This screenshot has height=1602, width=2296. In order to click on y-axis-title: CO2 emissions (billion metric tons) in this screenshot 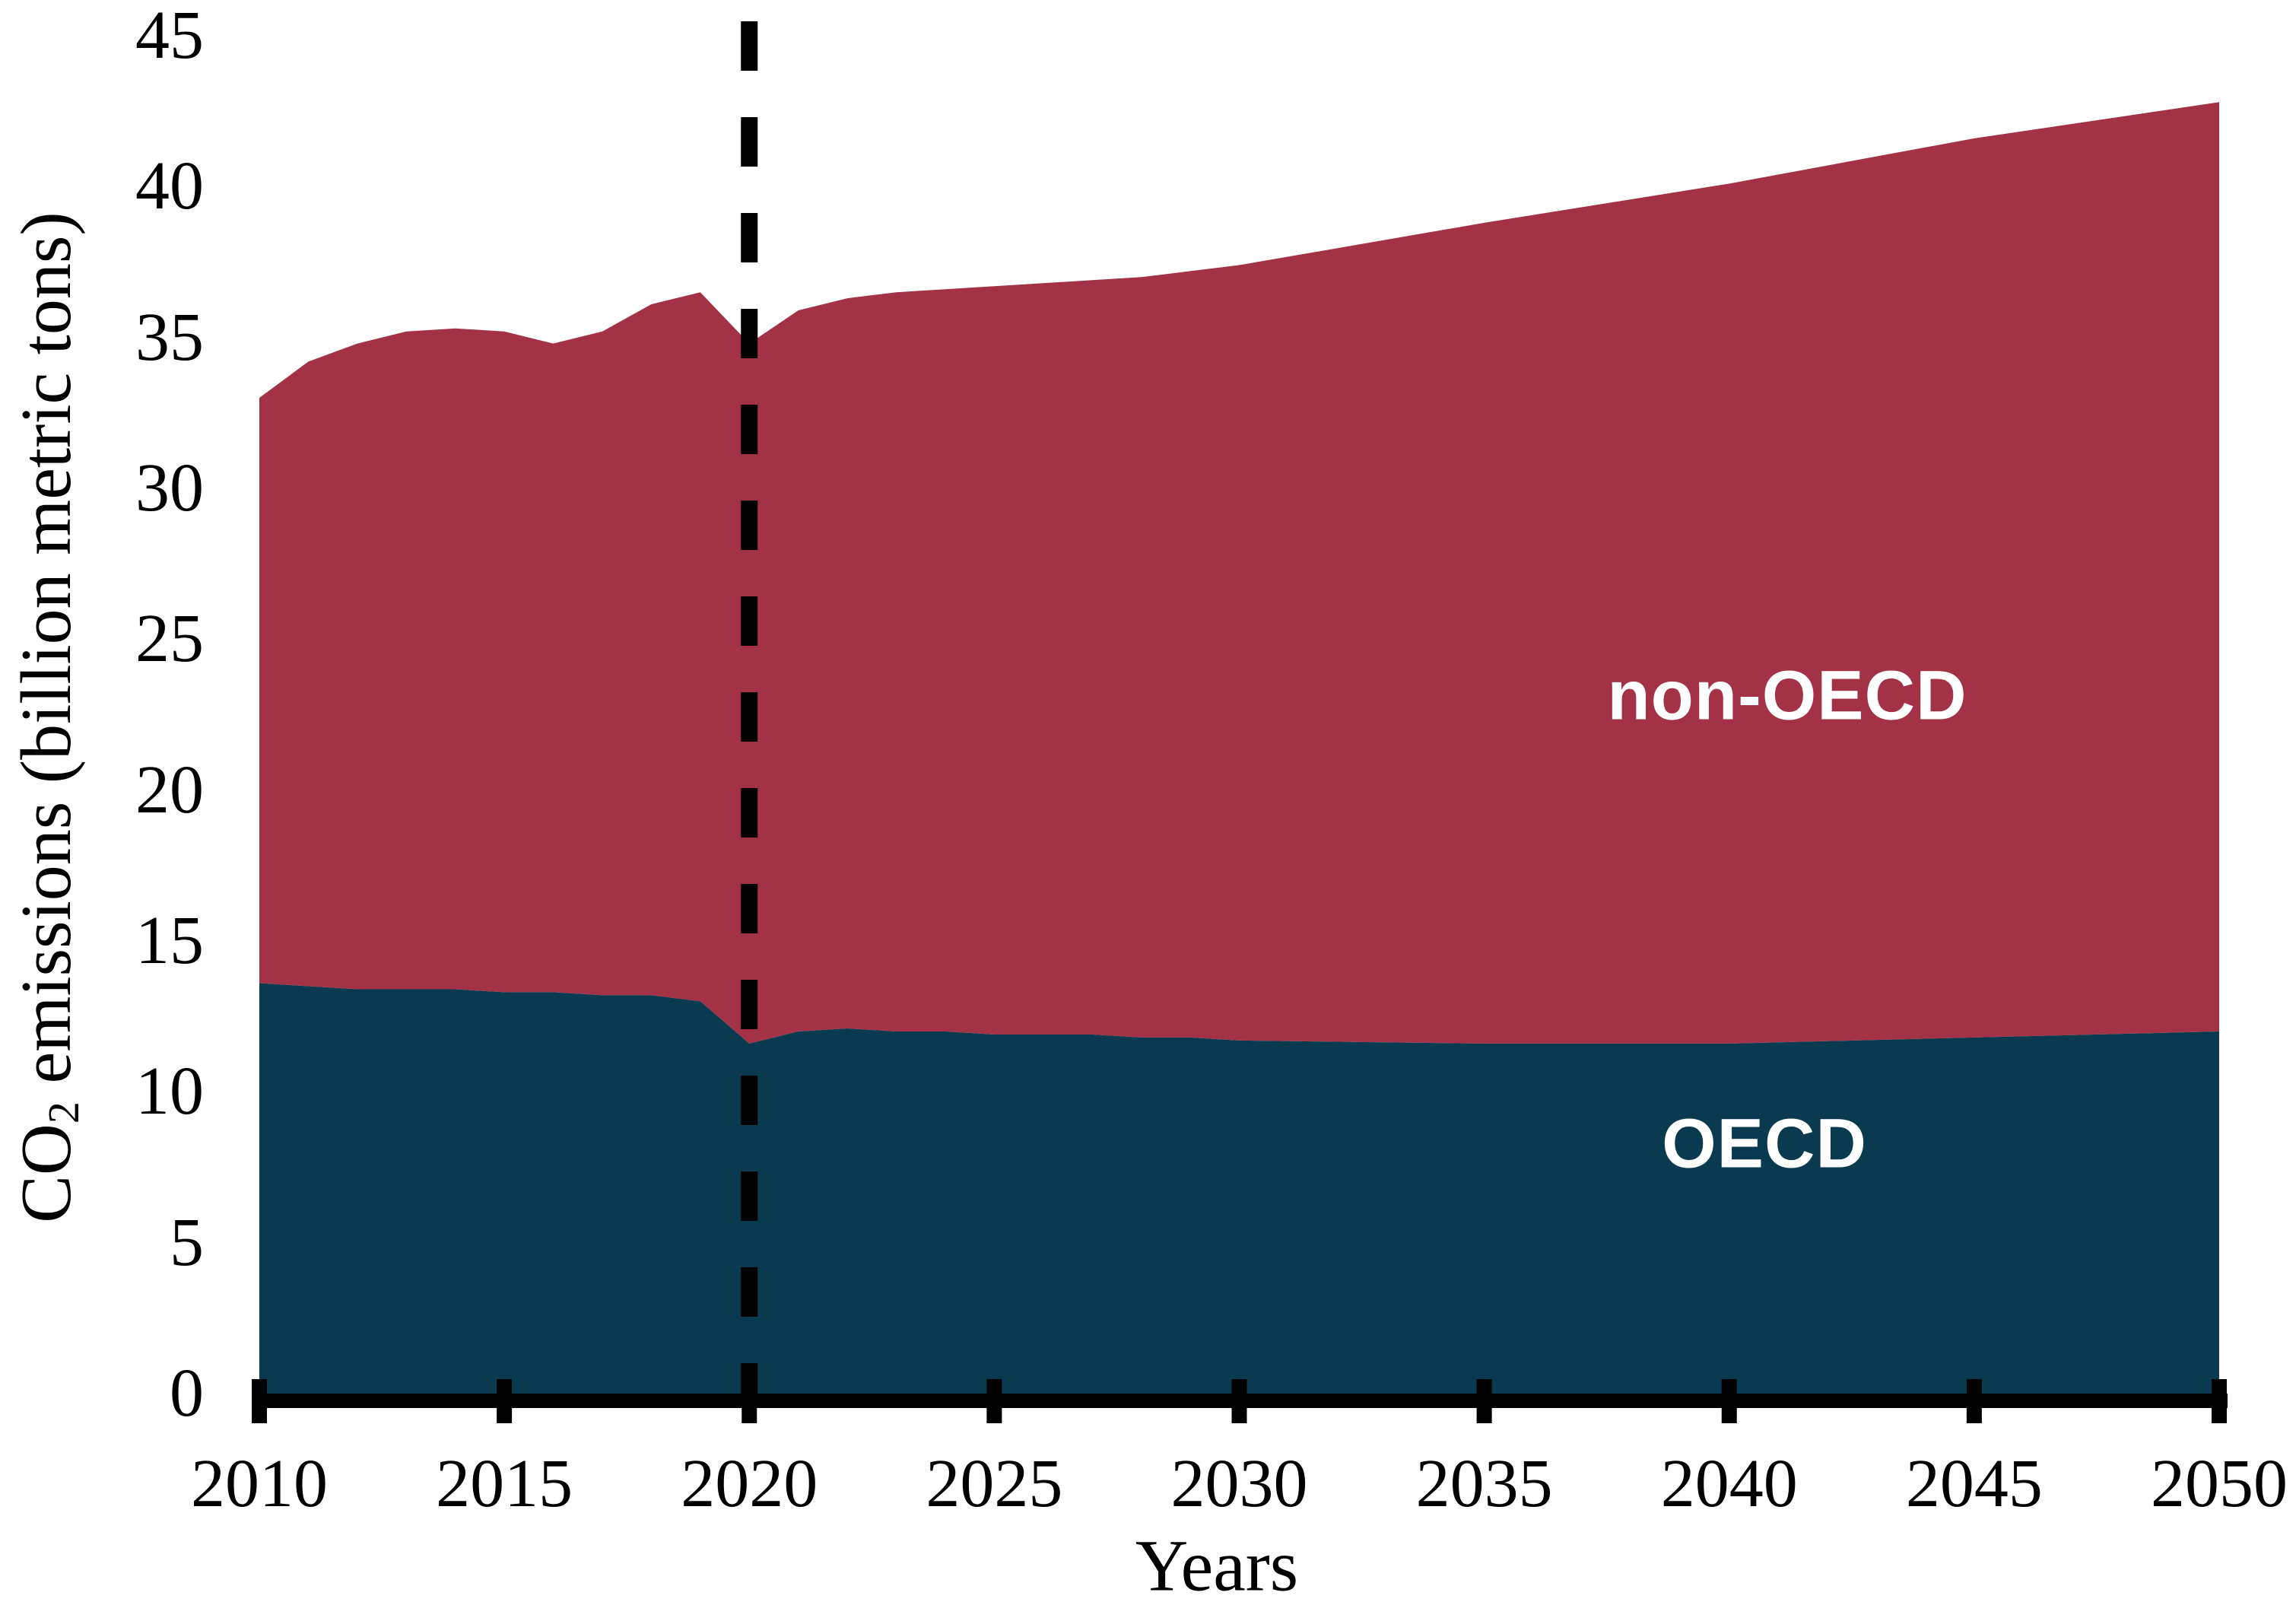, I will do `click(47, 716)`.